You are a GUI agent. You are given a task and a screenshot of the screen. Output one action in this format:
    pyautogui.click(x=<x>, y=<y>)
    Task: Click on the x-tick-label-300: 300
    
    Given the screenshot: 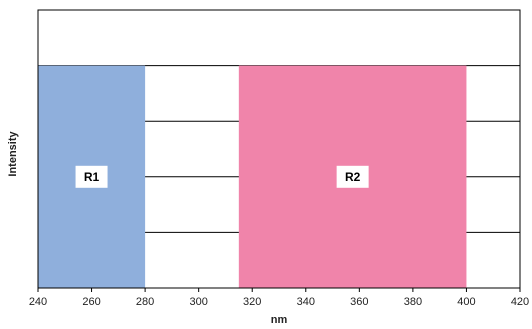 What is the action you would take?
    pyautogui.click(x=198, y=302)
    